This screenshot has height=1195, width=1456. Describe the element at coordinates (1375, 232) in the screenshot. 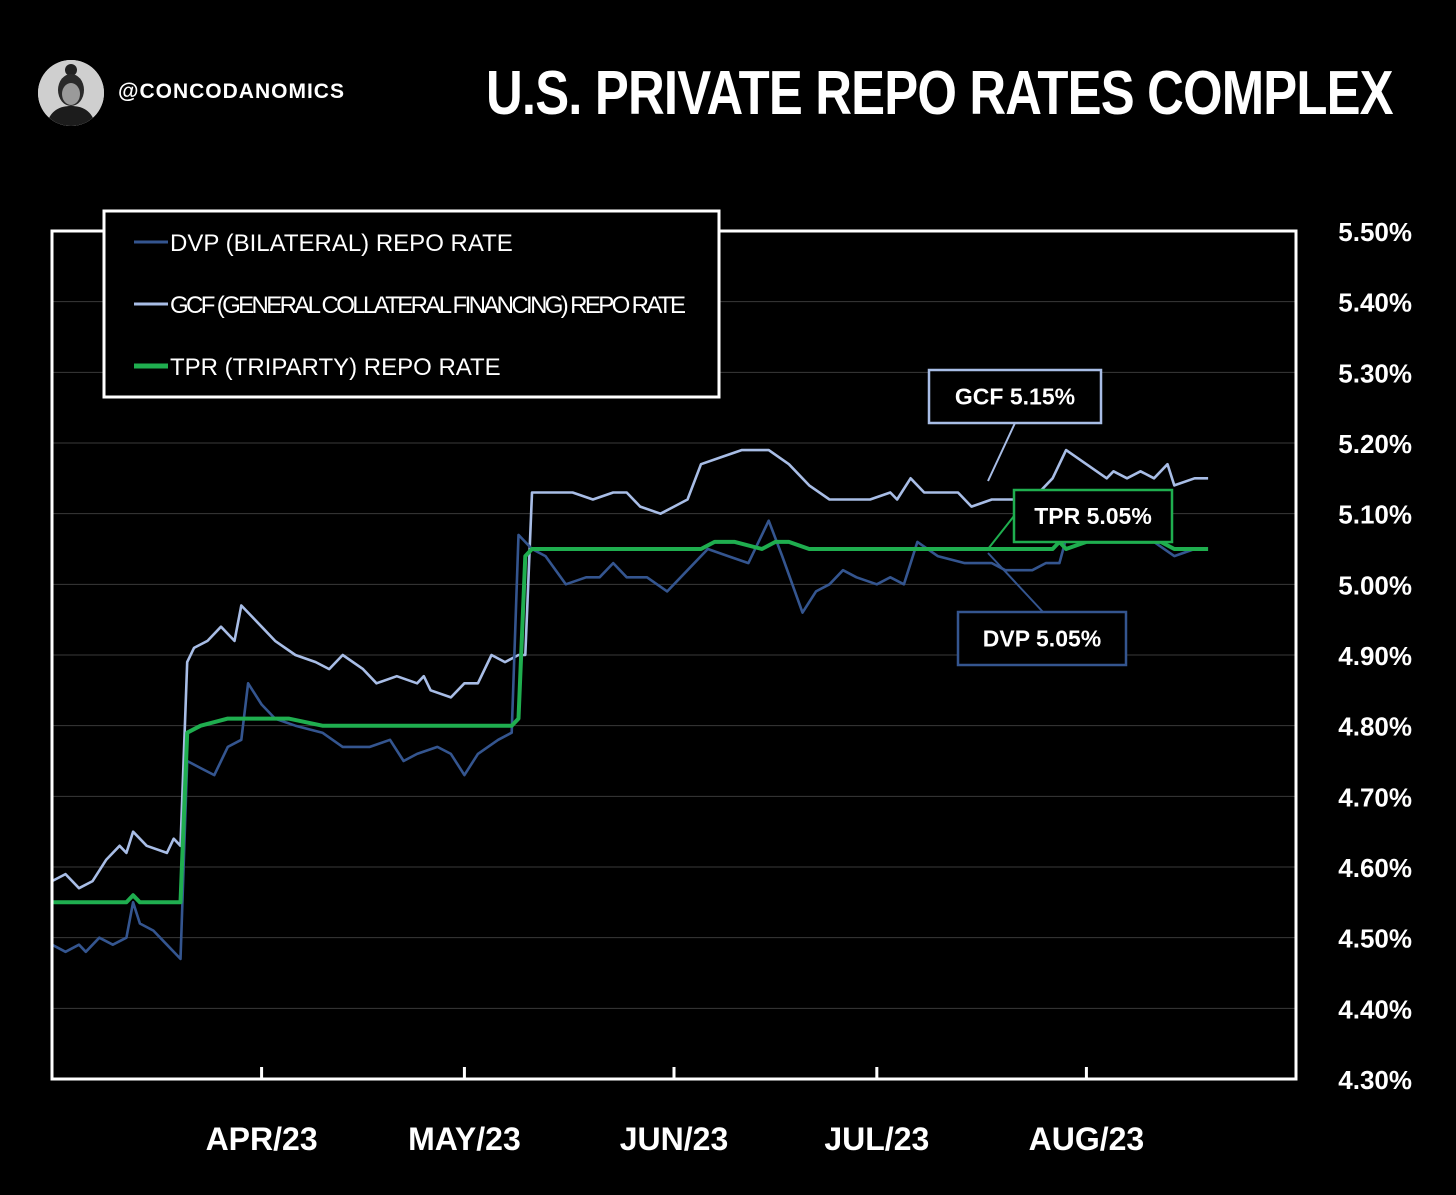

I see `y-tick-label: 5.50%` at that location.